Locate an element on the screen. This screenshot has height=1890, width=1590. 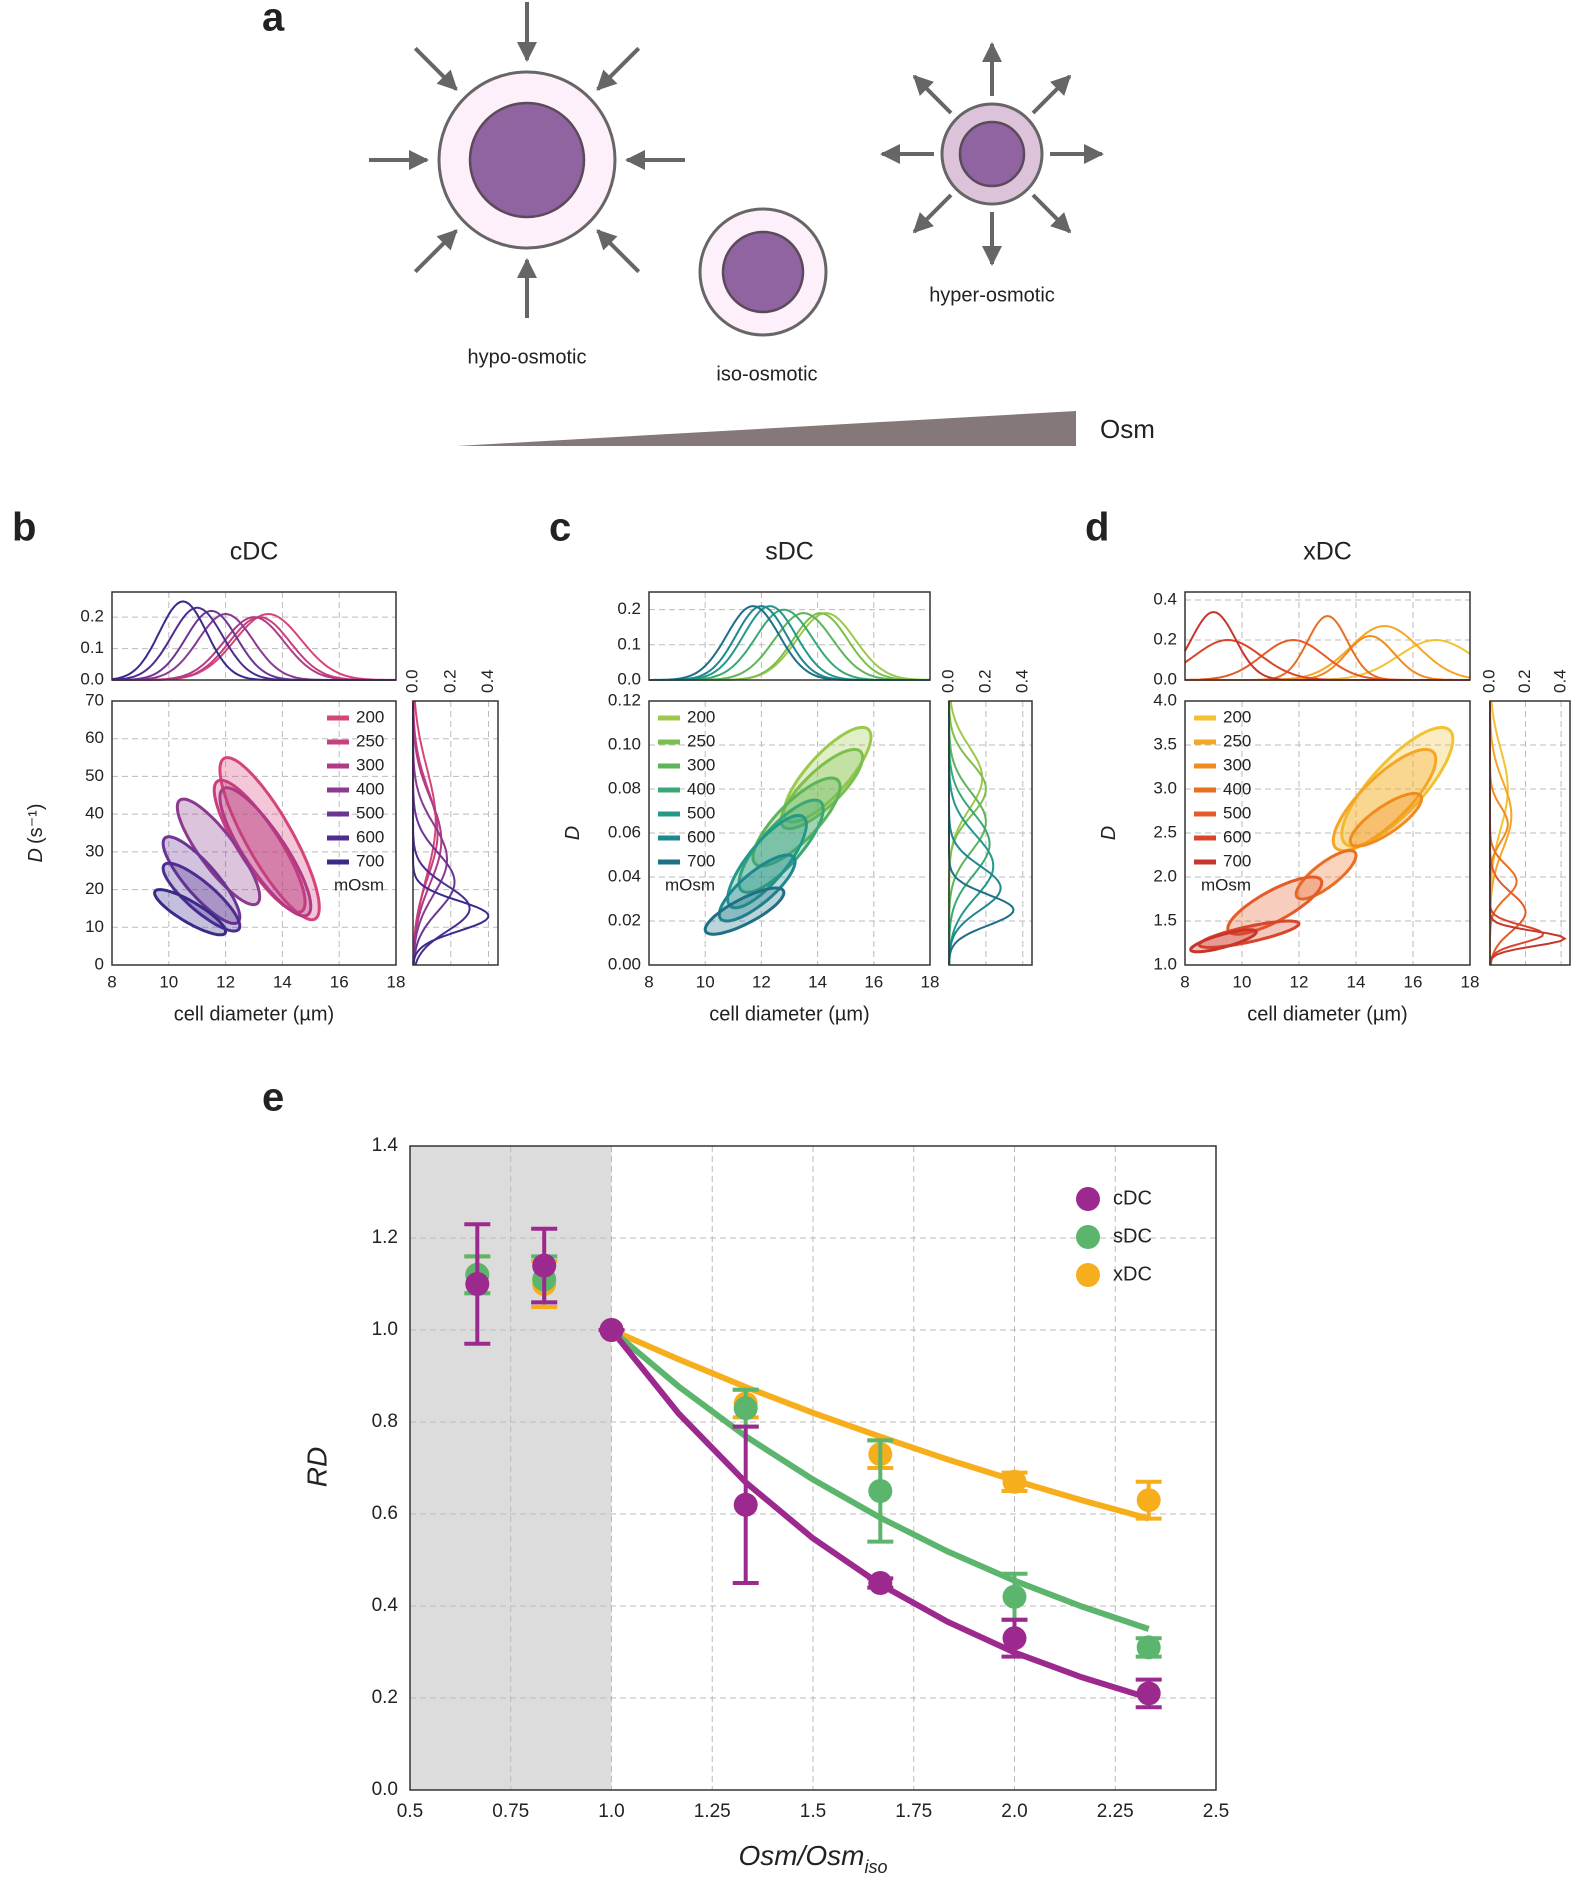
x-axis-label: cell diameter (µm) is located at coordinates (254, 1014).